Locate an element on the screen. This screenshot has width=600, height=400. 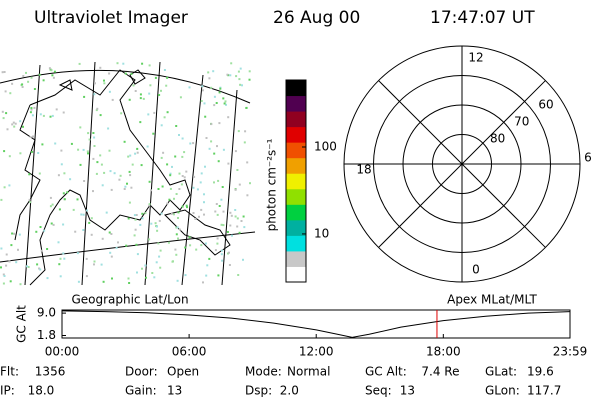
info-value: Open is located at coordinates (183, 372).